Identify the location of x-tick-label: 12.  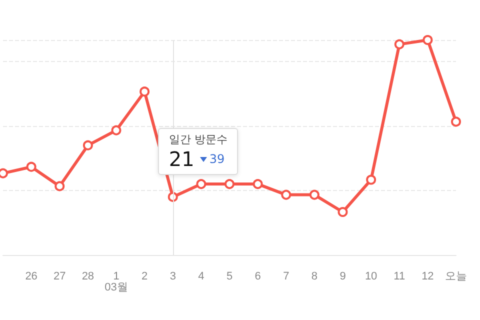
(428, 276).